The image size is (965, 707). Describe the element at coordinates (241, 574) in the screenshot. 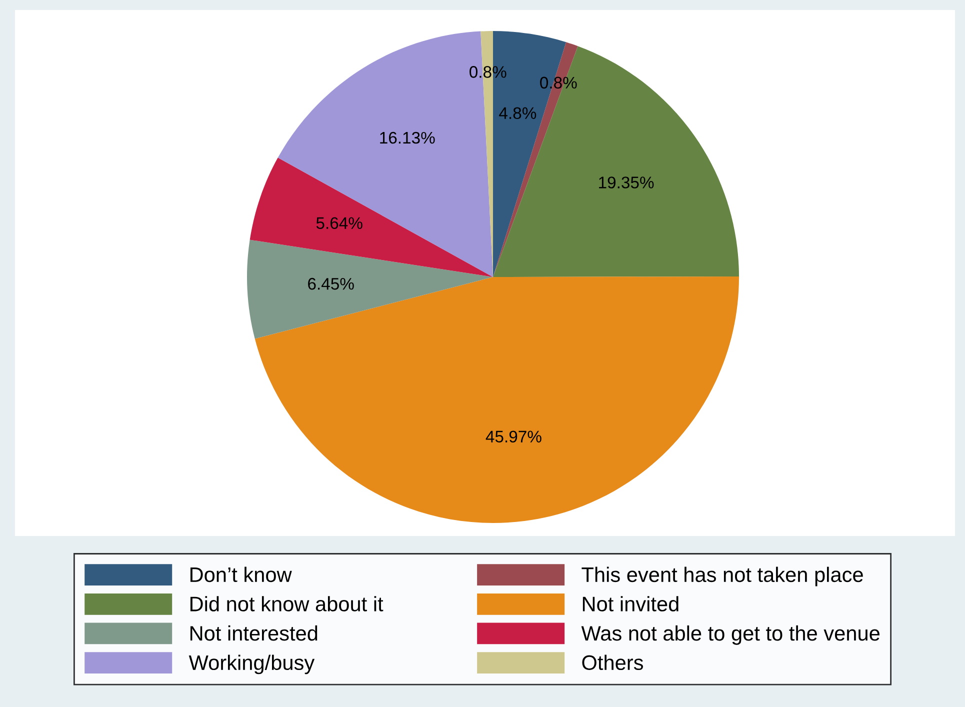

I see `legend-label: Don’t know` at that location.